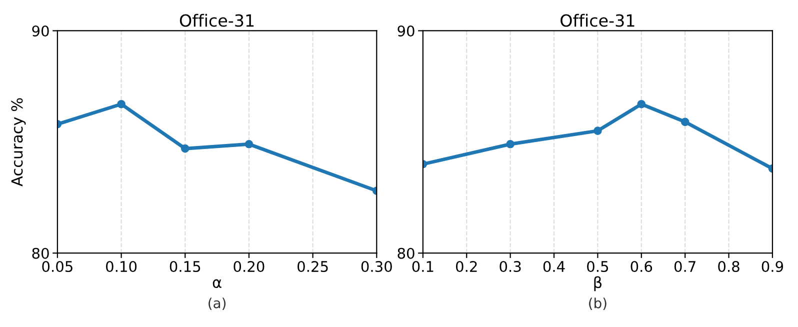 Image resolution: width=798 pixels, height=327 pixels. I want to click on x-tick-label: 0.30, so click(376, 266).